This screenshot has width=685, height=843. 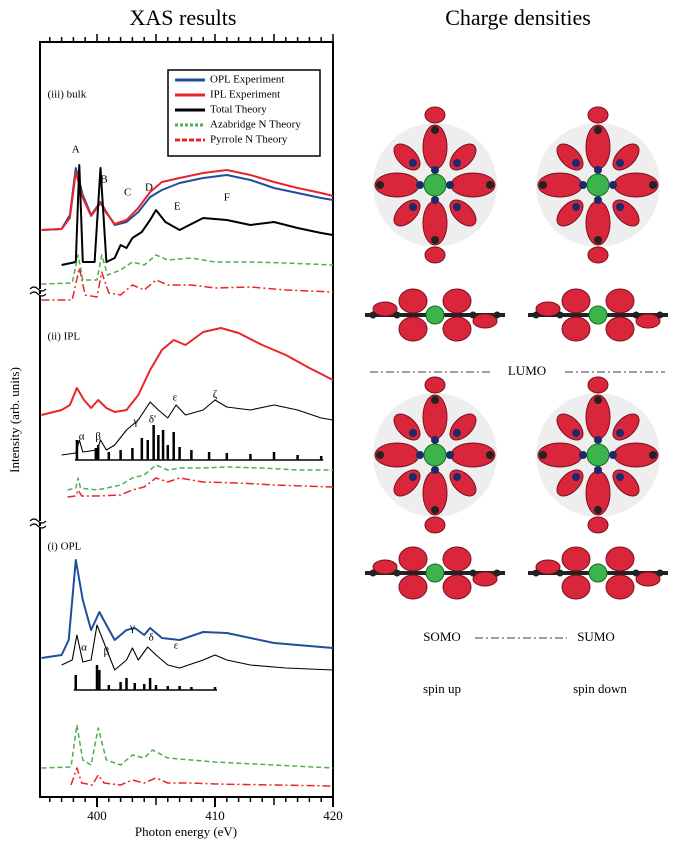 I want to click on x-tick-label: 410, so click(x=215, y=815).